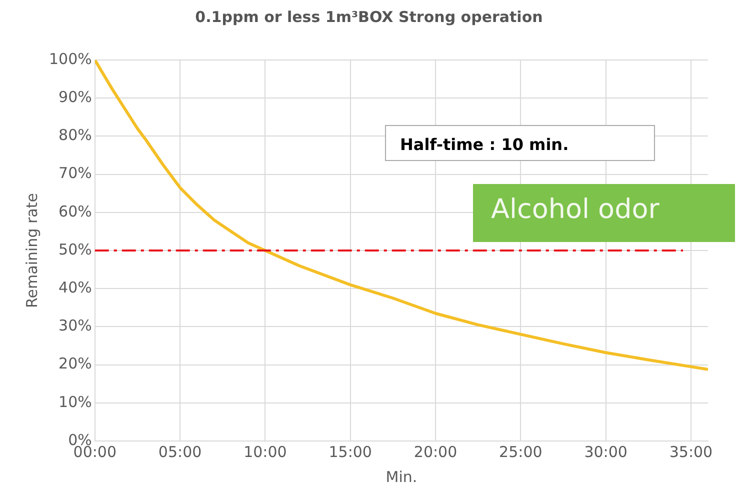  Describe the element at coordinates (75, 97) in the screenshot. I see `y-tick-label: 90%` at that location.